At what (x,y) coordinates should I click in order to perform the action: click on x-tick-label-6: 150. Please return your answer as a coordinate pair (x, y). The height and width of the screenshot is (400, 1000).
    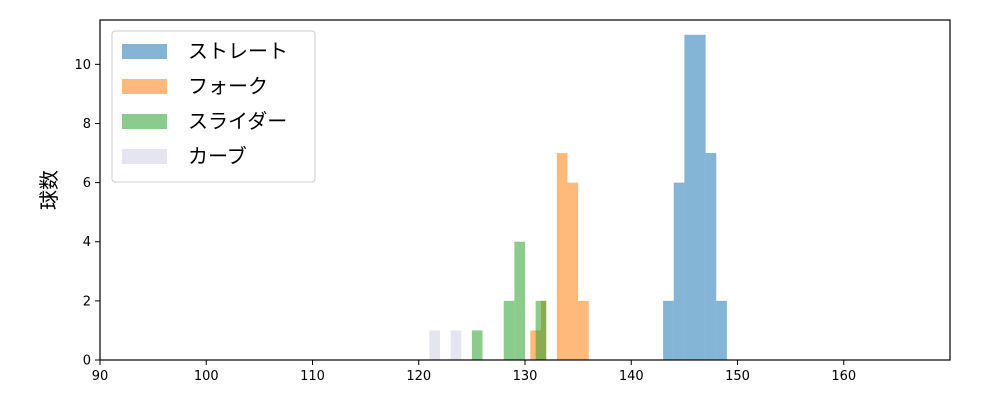
    Looking at the image, I should click on (737, 376).